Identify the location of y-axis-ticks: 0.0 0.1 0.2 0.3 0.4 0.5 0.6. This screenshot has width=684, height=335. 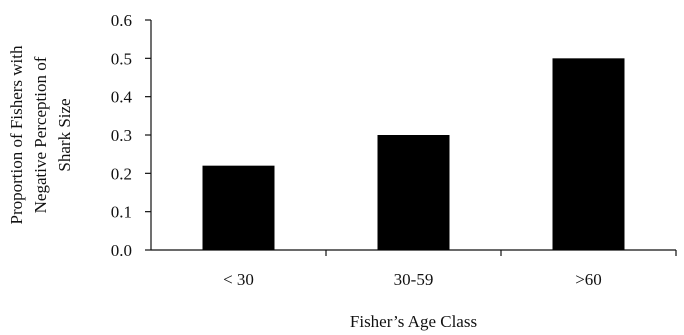
(131, 135).